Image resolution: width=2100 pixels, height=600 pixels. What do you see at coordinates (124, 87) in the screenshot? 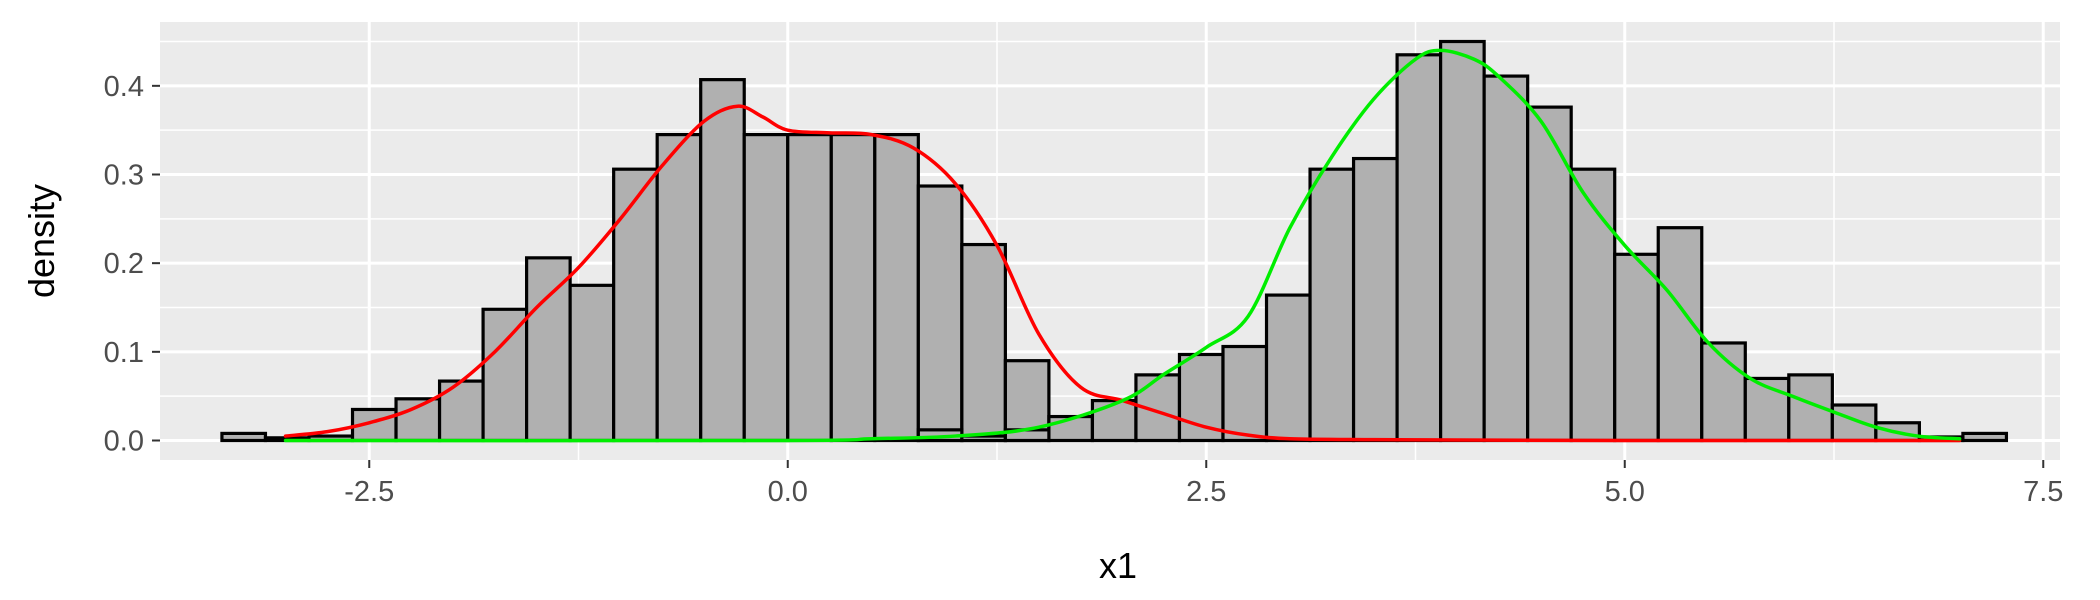
I see `y-tick-label: 0.4` at bounding box center [124, 87].